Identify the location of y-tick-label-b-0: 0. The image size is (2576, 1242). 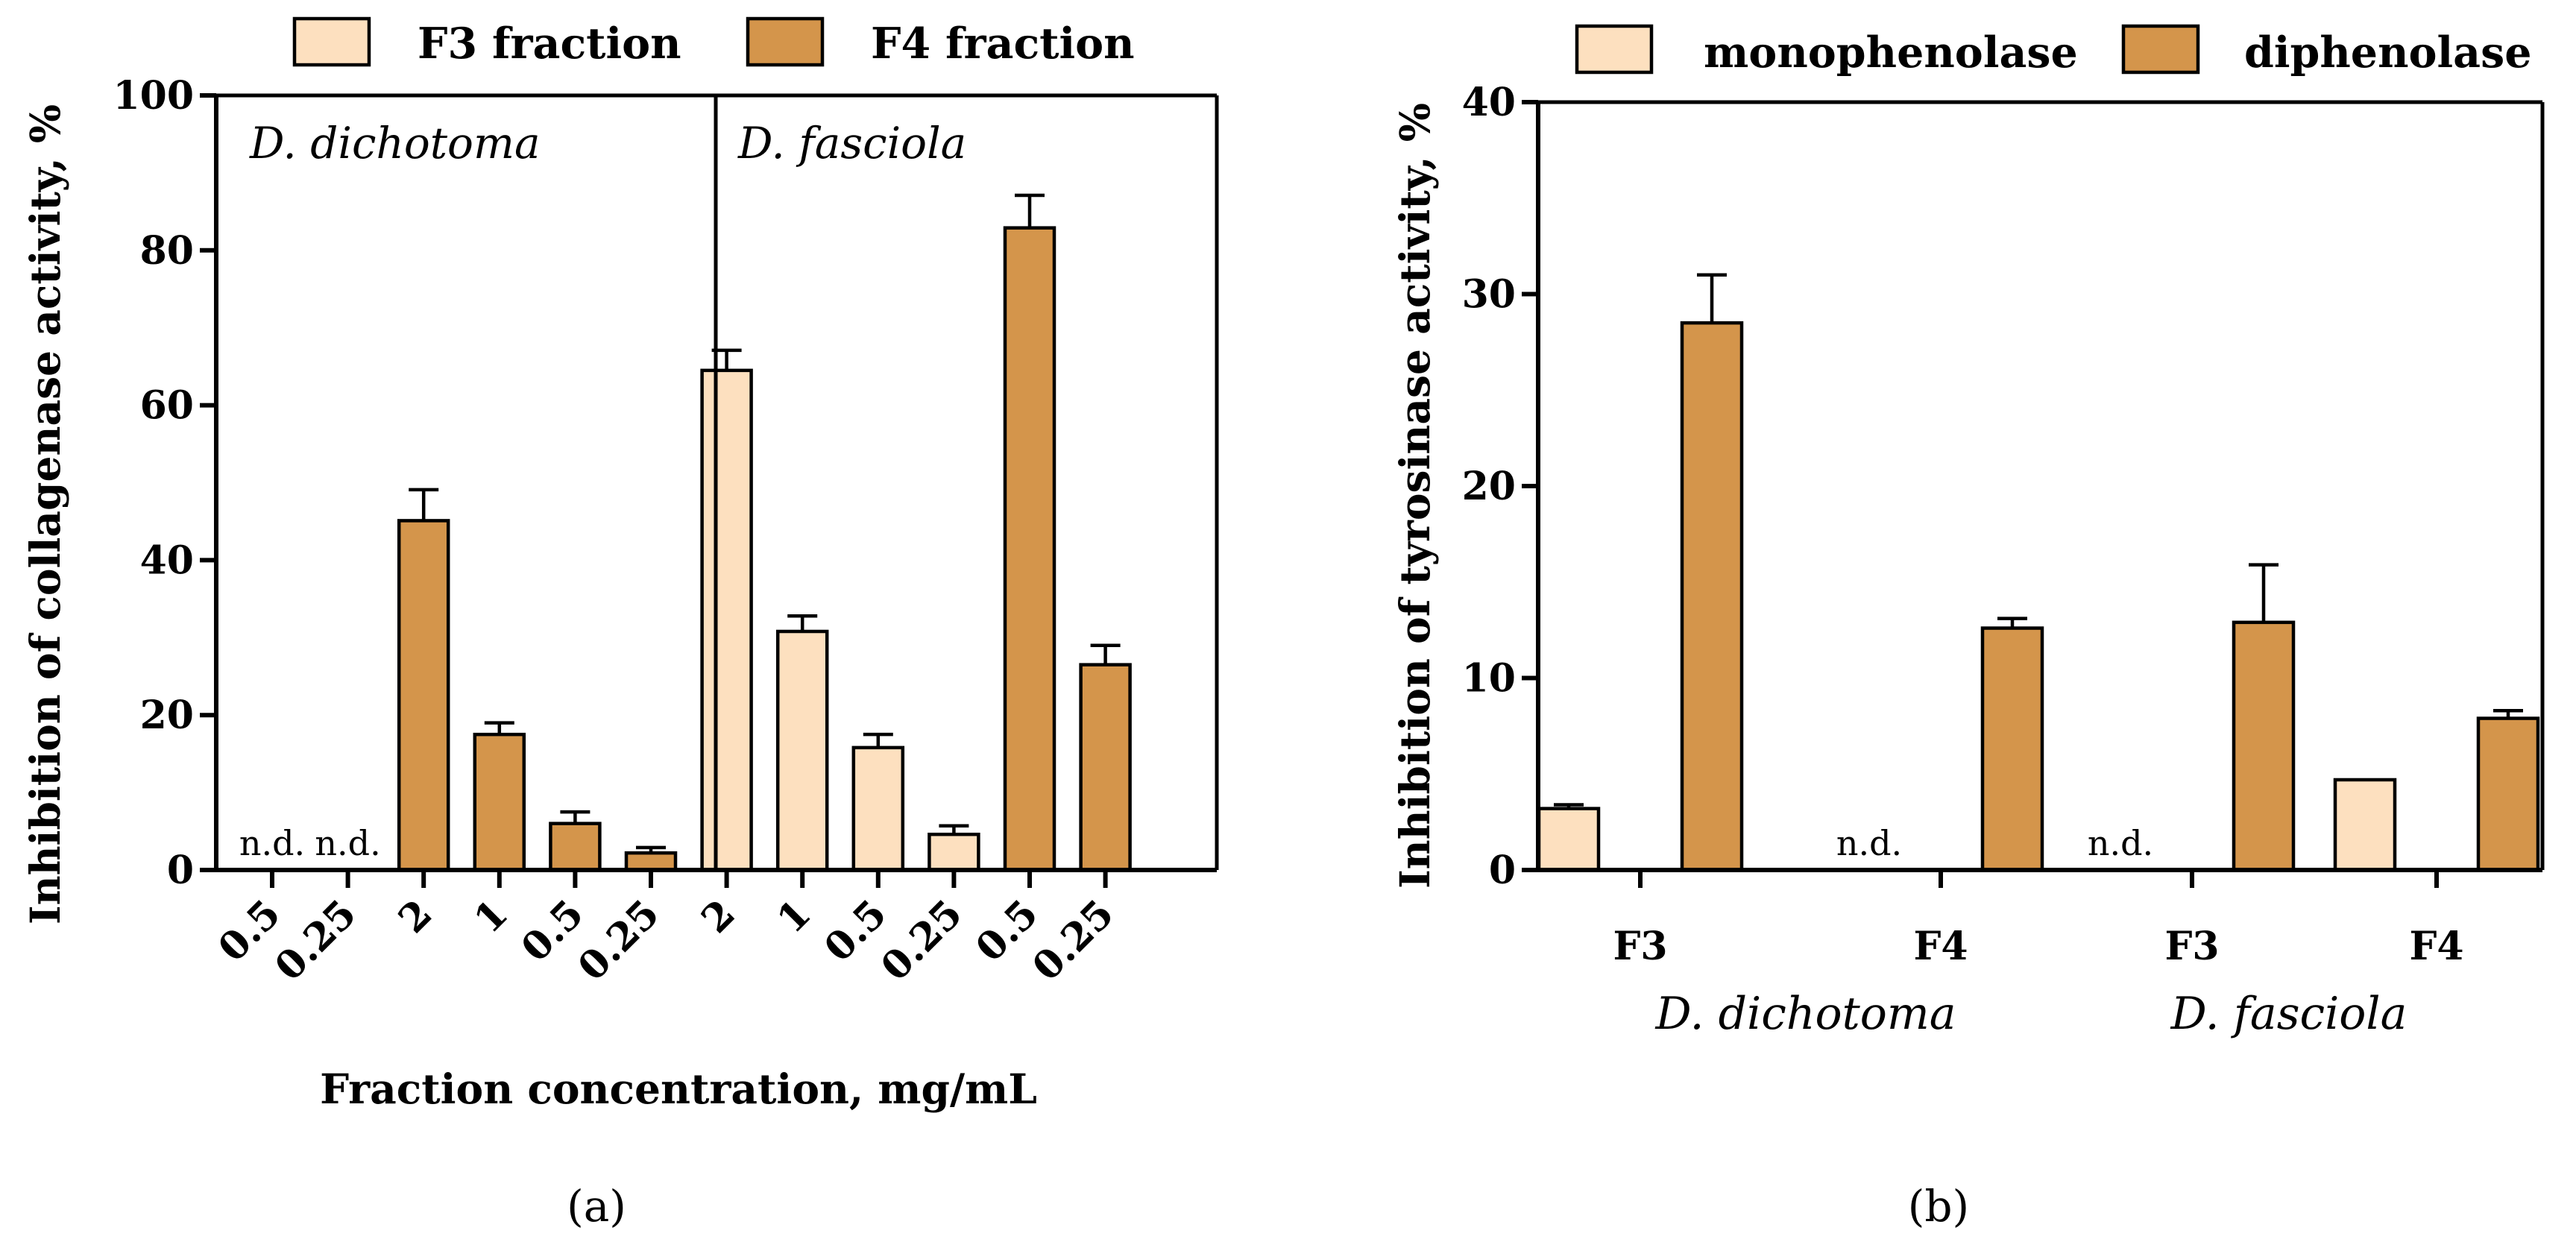
(1502, 870).